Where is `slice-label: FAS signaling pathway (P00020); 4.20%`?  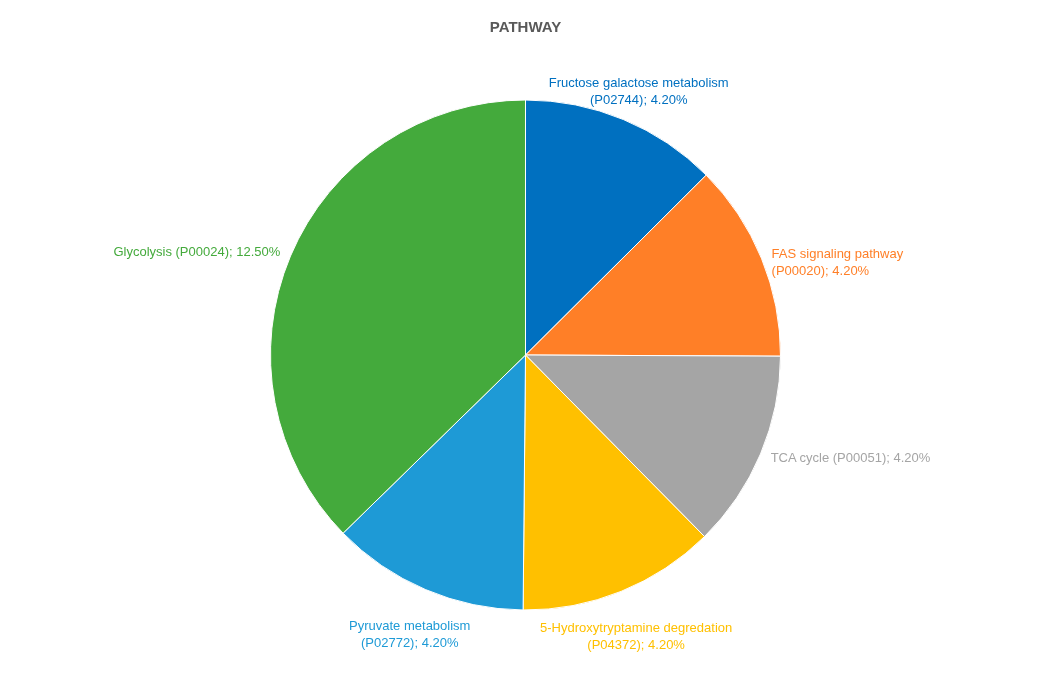 slice-label: FAS signaling pathway (P00020); 4.20% is located at coordinates (837, 262).